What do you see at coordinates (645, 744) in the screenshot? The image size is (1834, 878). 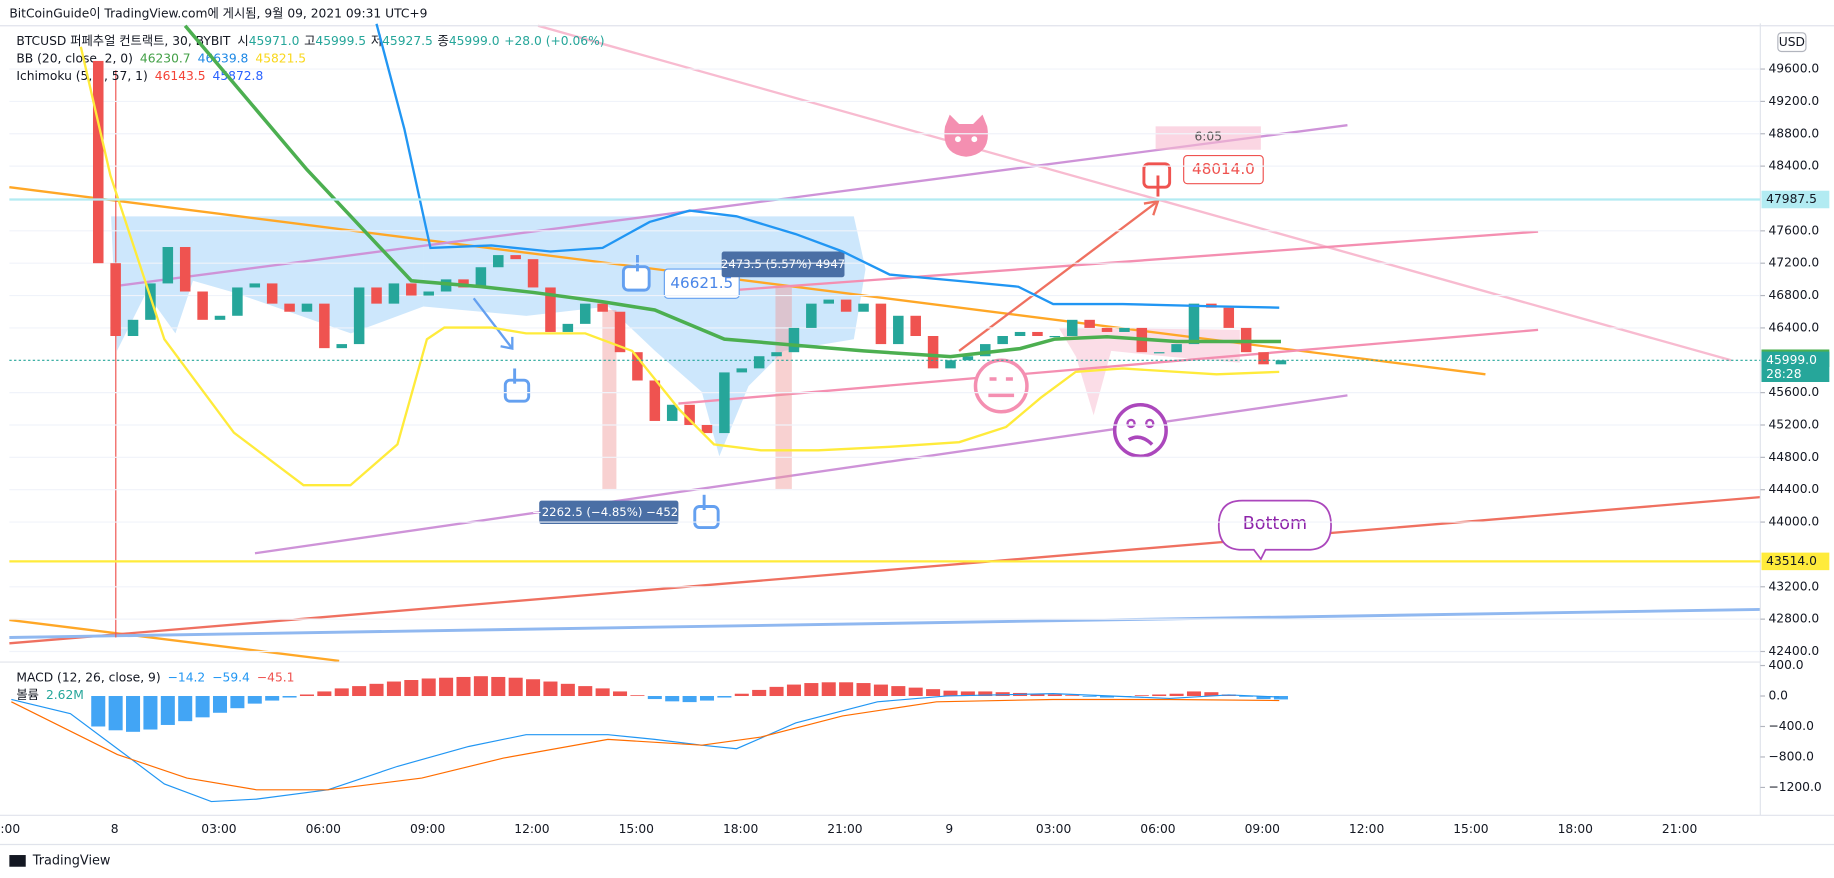 I see `indicator-line` at bounding box center [645, 744].